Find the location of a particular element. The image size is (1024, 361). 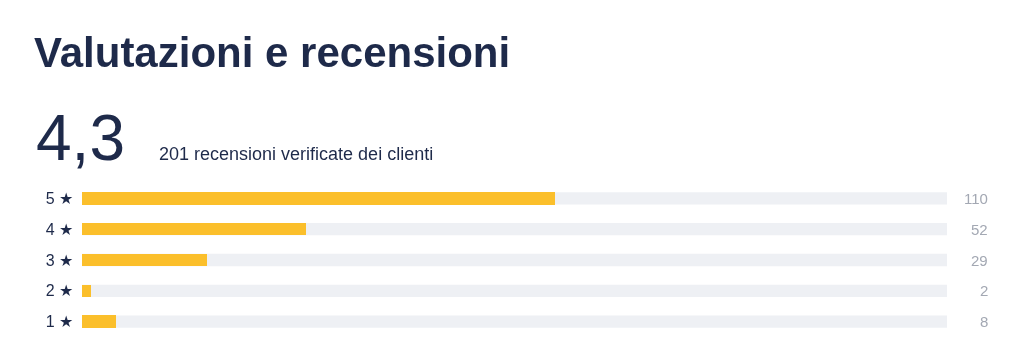

data-label: 110 is located at coordinates (976, 198).